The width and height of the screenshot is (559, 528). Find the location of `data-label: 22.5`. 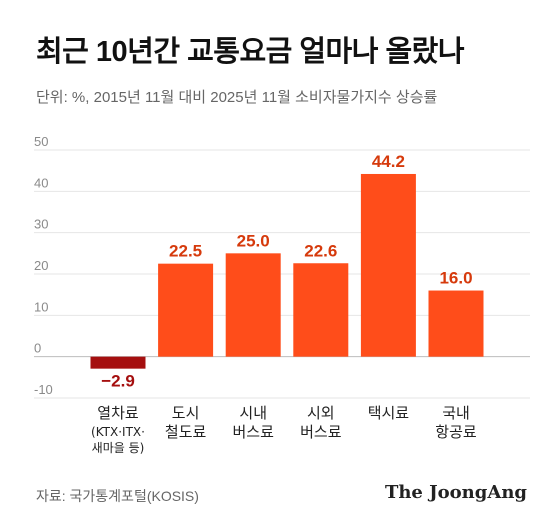

data-label: 22.5 is located at coordinates (185, 251).